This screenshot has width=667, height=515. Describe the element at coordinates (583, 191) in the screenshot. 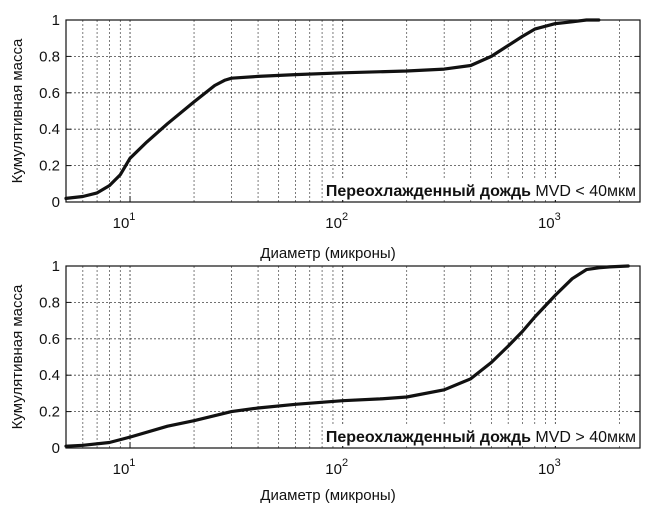

I see `annotation-rest: MVD < 40мкм` at that location.